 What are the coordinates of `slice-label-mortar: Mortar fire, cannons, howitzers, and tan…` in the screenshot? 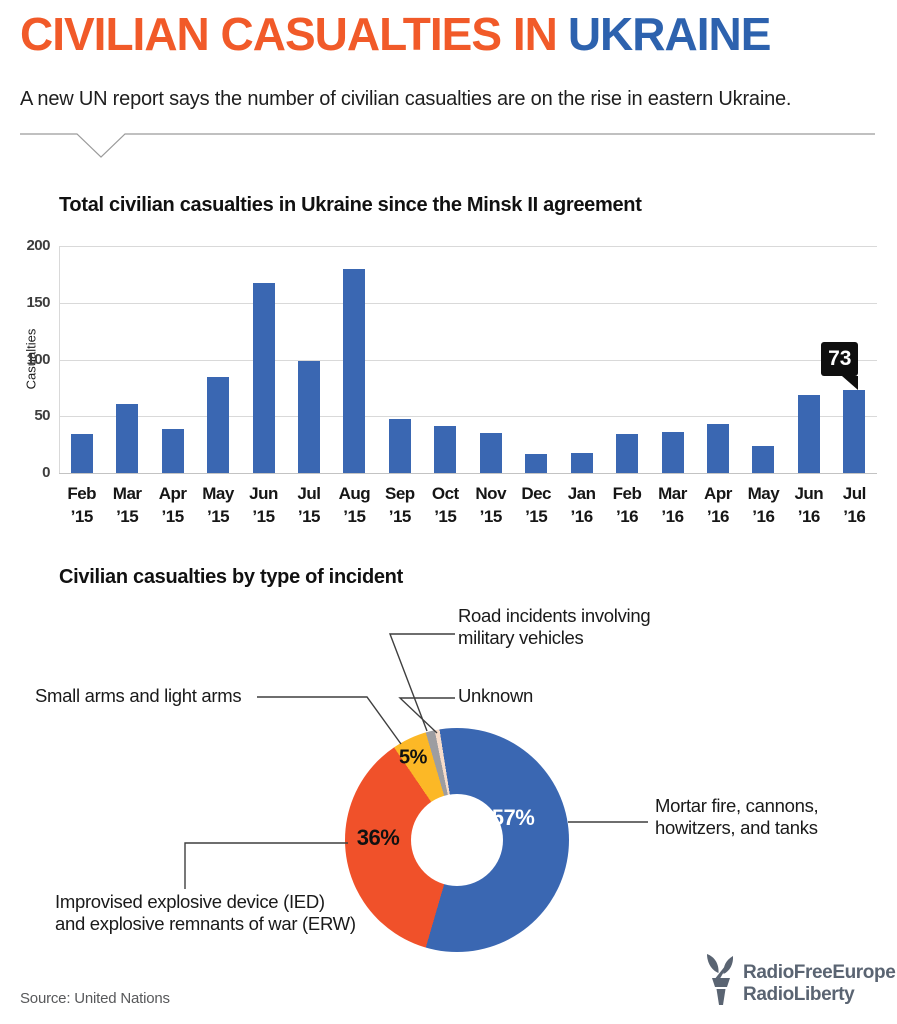 It's located at (737, 816).